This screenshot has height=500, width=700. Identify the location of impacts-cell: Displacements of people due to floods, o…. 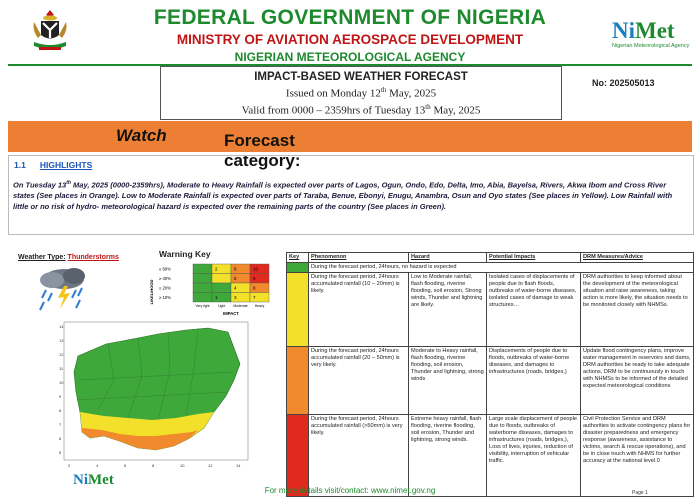
(533, 380).